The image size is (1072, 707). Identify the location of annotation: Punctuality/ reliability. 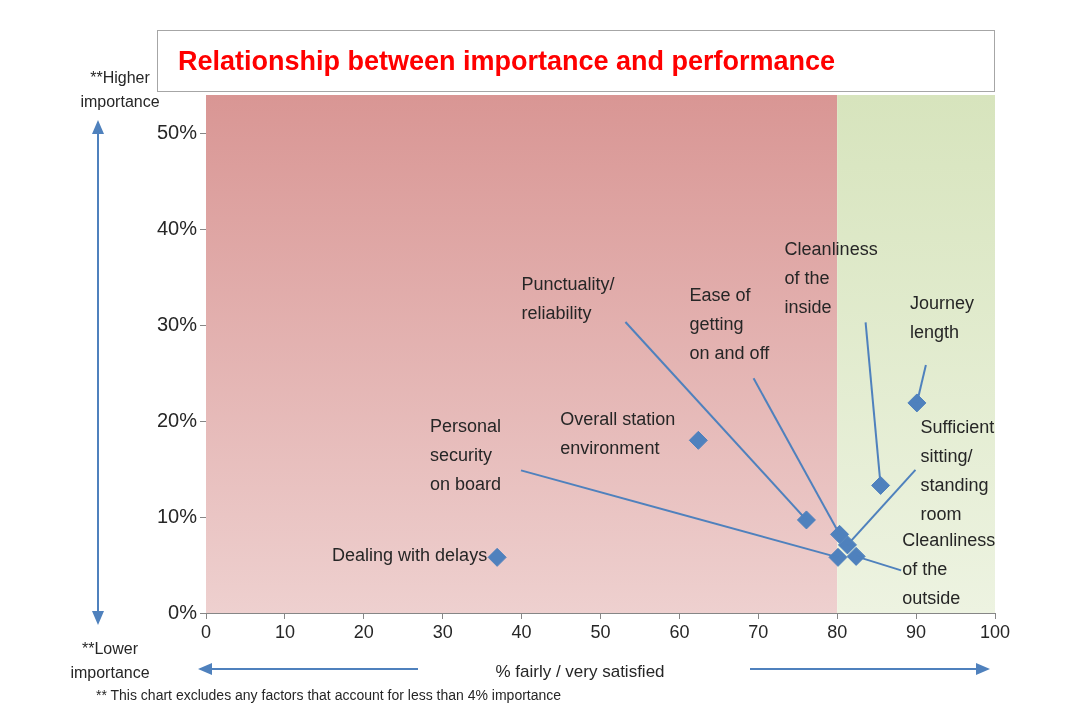
(568, 298).